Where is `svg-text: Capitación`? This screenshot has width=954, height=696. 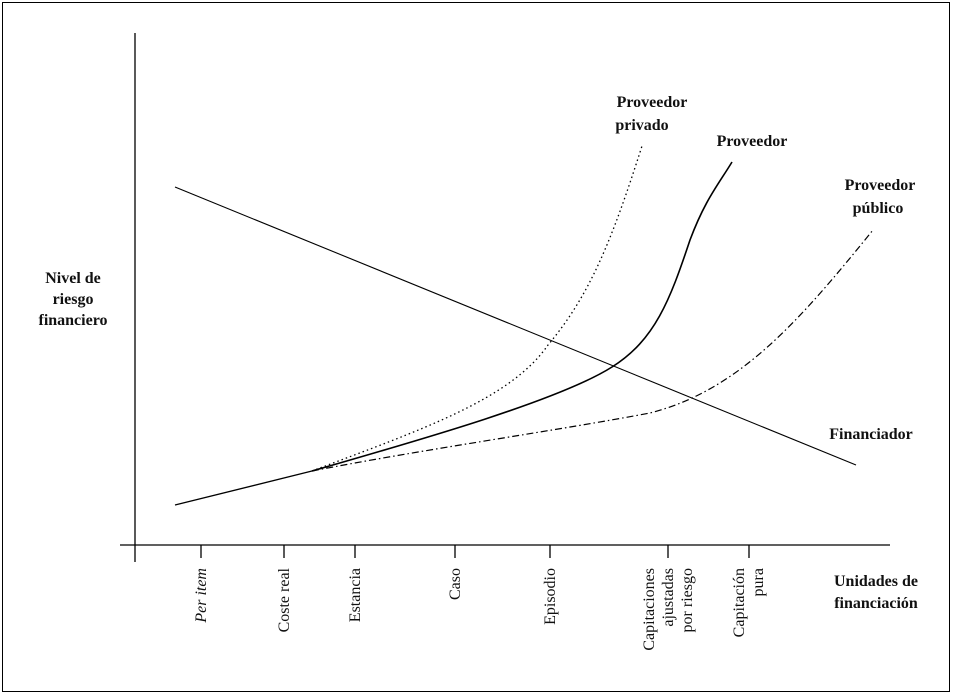
svg-text: Capitación is located at coordinates (739, 602).